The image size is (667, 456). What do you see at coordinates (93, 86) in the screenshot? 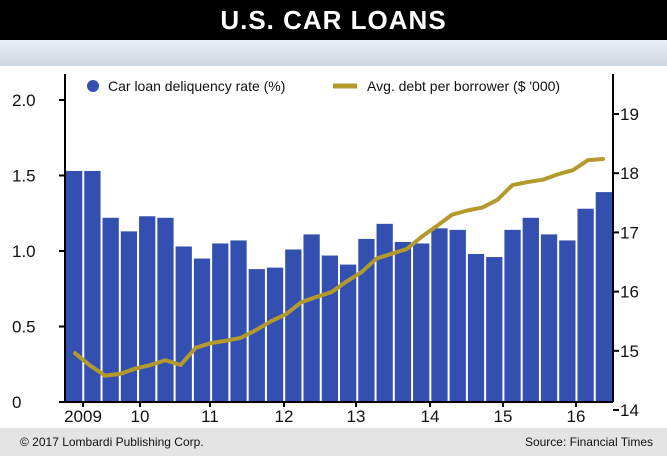
I see `legend-marker-delinquency` at bounding box center [93, 86].